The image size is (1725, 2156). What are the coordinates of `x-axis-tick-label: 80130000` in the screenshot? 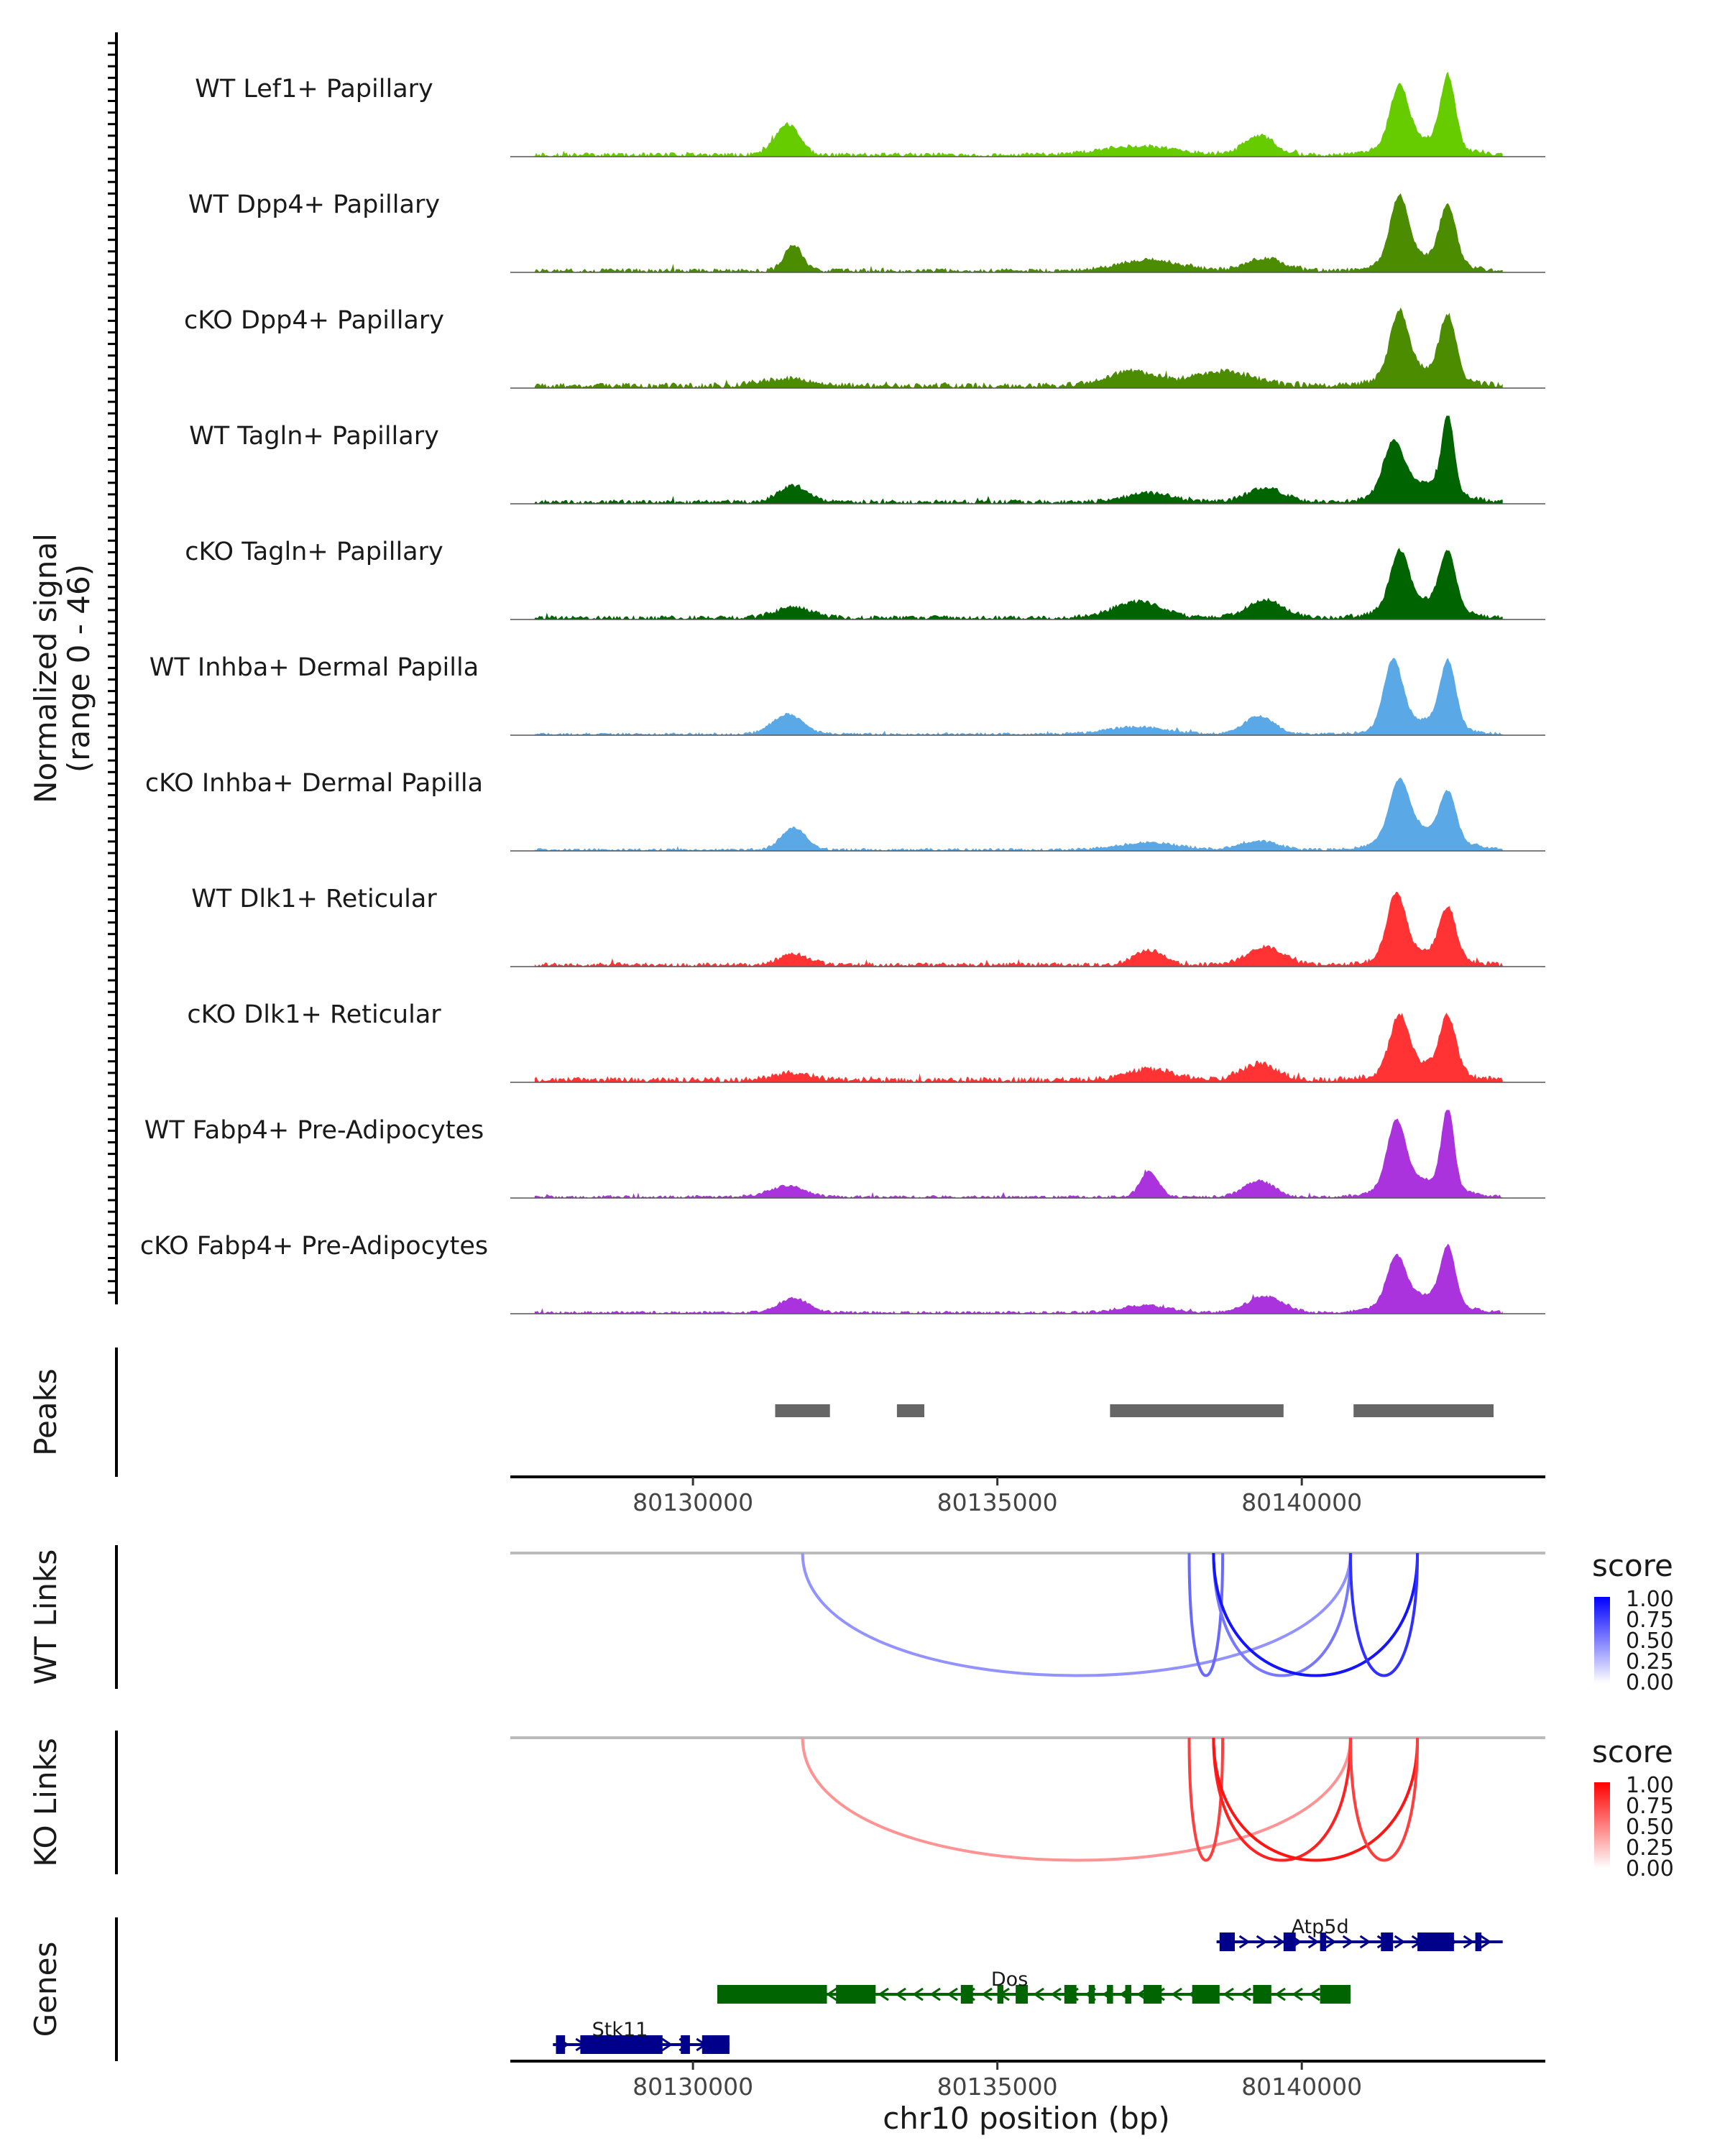 It's located at (692, 1502).